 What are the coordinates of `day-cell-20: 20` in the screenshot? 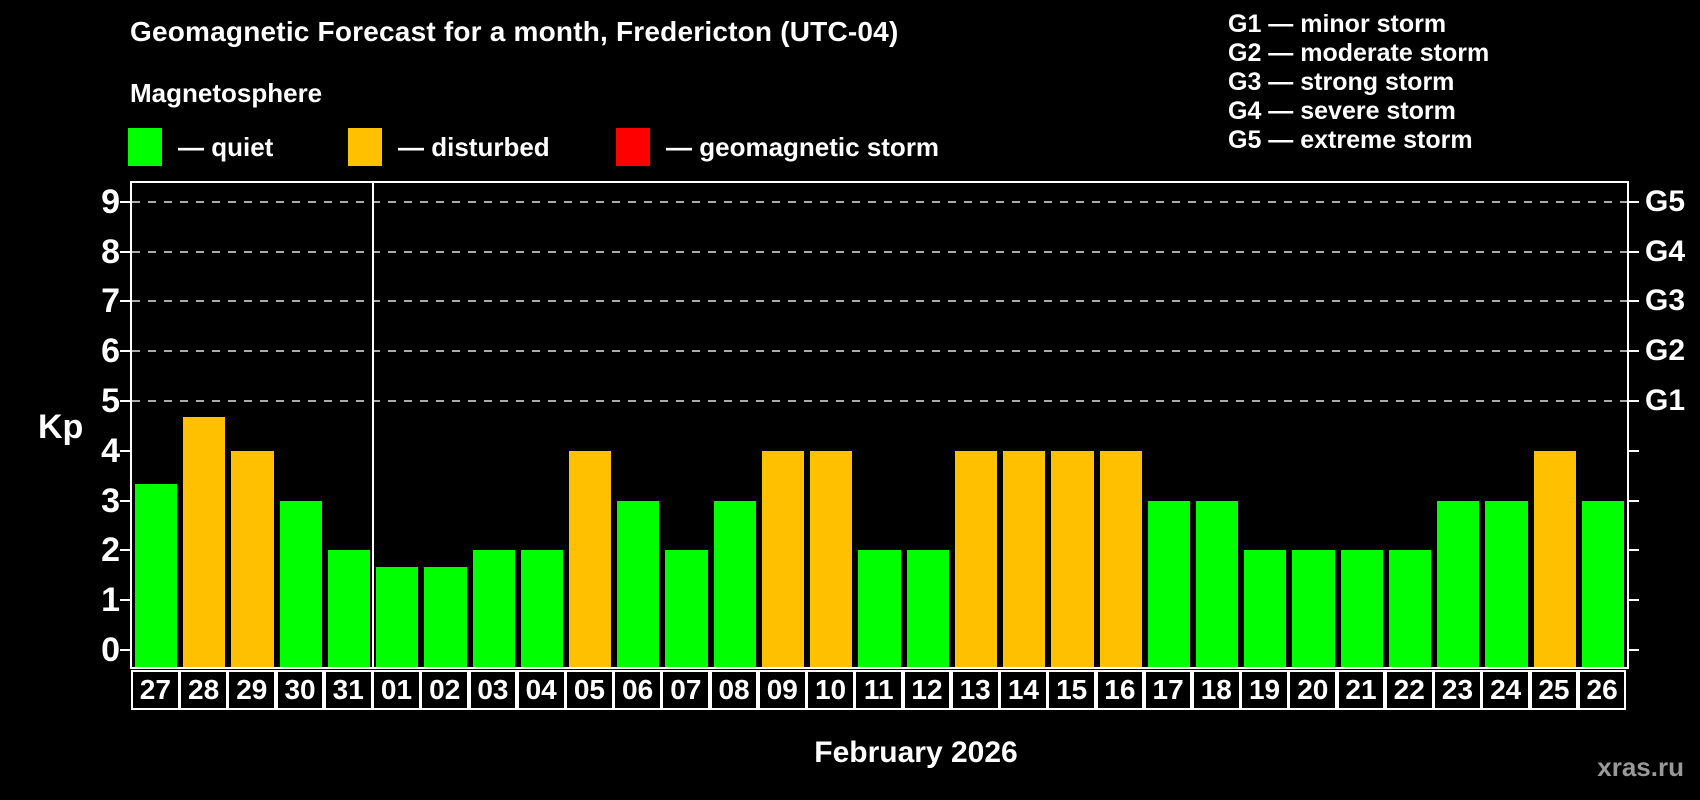 It's located at (1313, 690).